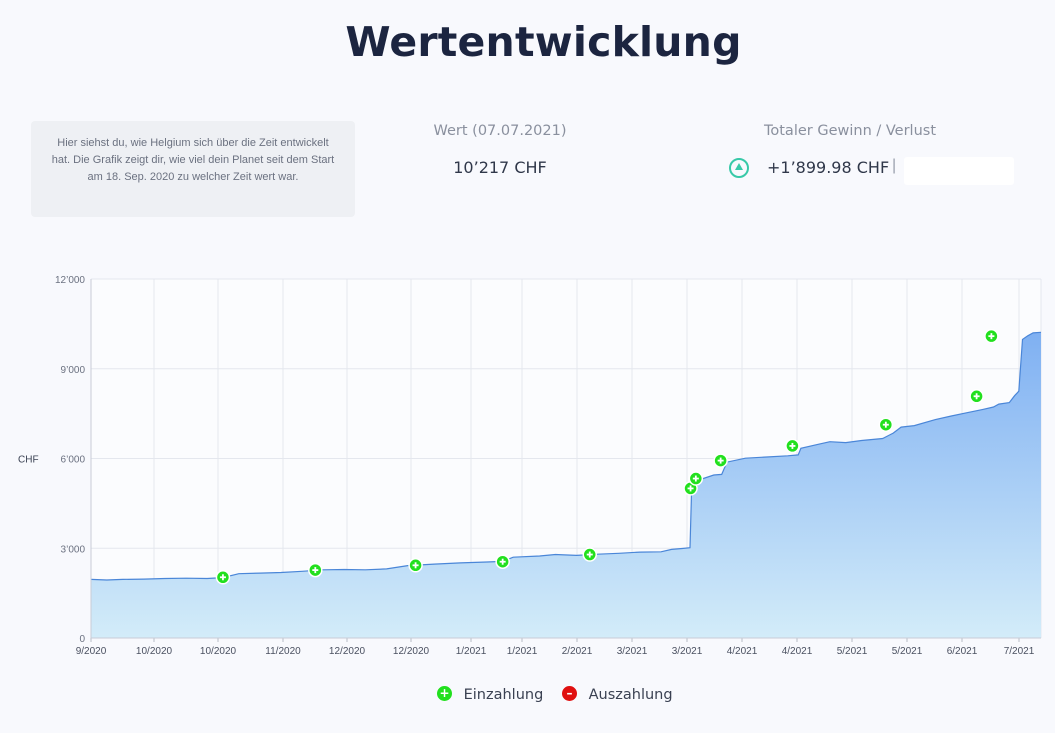 The height and width of the screenshot is (733, 1055). What do you see at coordinates (569, 693) in the screenshot?
I see `minus-icon: –` at bounding box center [569, 693].